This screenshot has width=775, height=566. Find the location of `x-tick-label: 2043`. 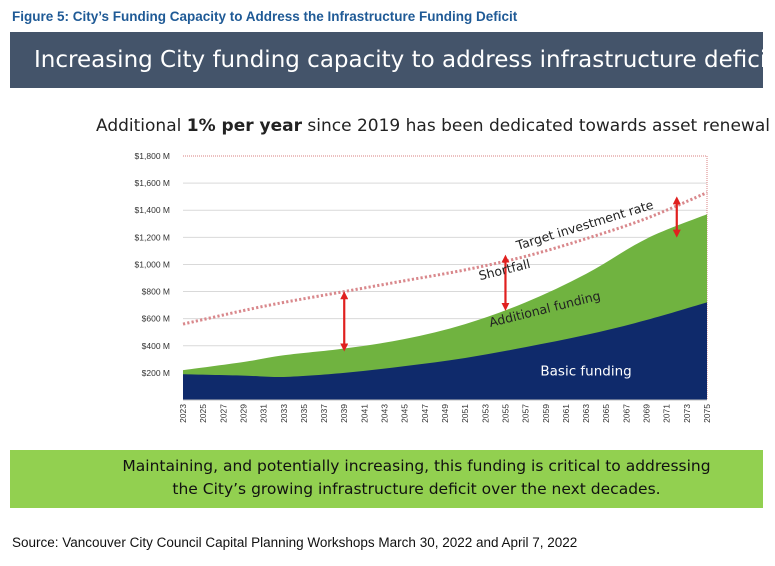

x-tick-label: 2043 is located at coordinates (385, 413).